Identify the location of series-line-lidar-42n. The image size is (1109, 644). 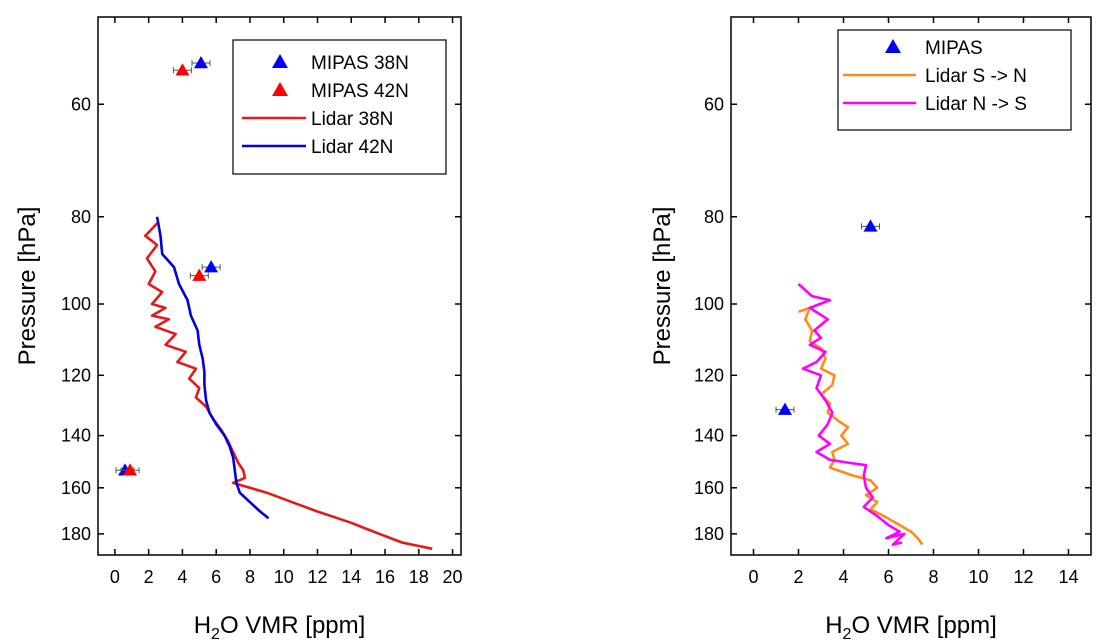
(212, 368).